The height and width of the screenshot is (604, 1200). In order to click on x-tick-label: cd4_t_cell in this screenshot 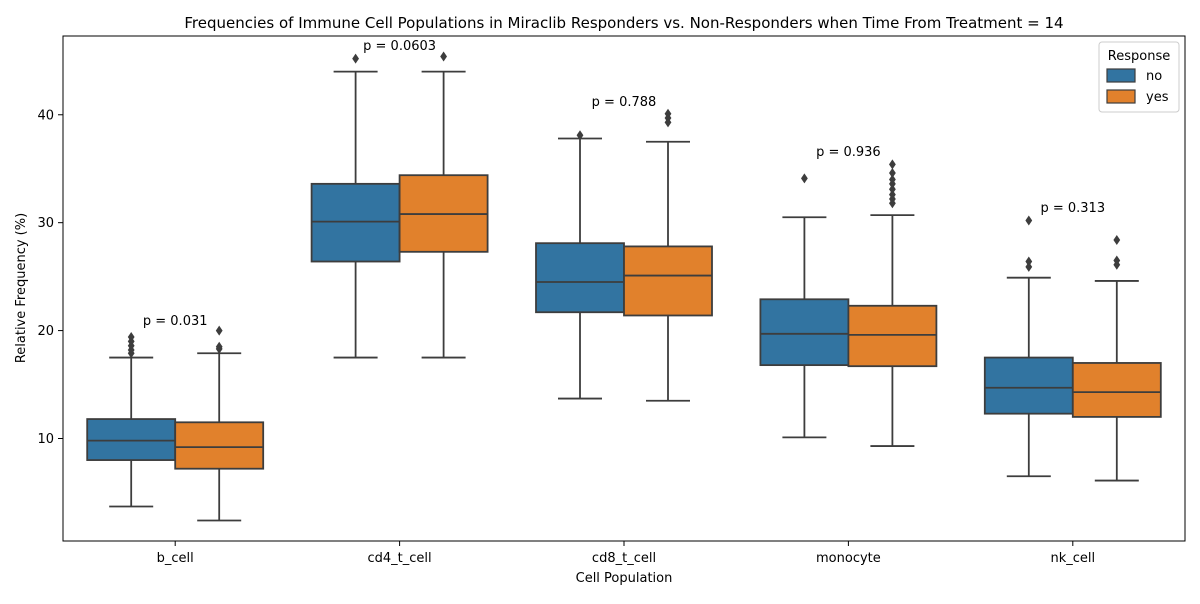, I will do `click(400, 558)`.